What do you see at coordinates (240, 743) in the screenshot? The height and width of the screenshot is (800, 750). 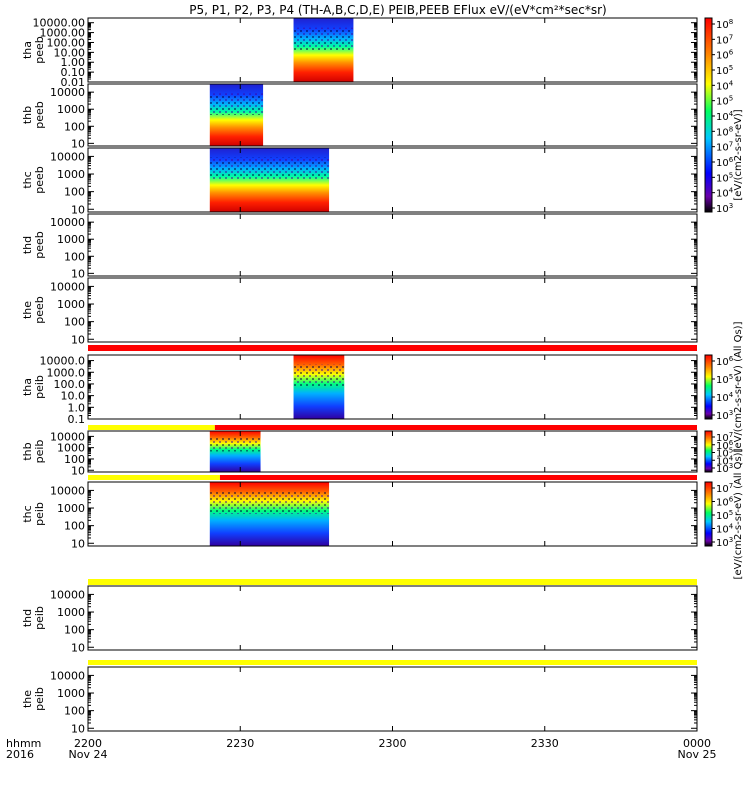 I see `x-tick-label: 2230` at bounding box center [240, 743].